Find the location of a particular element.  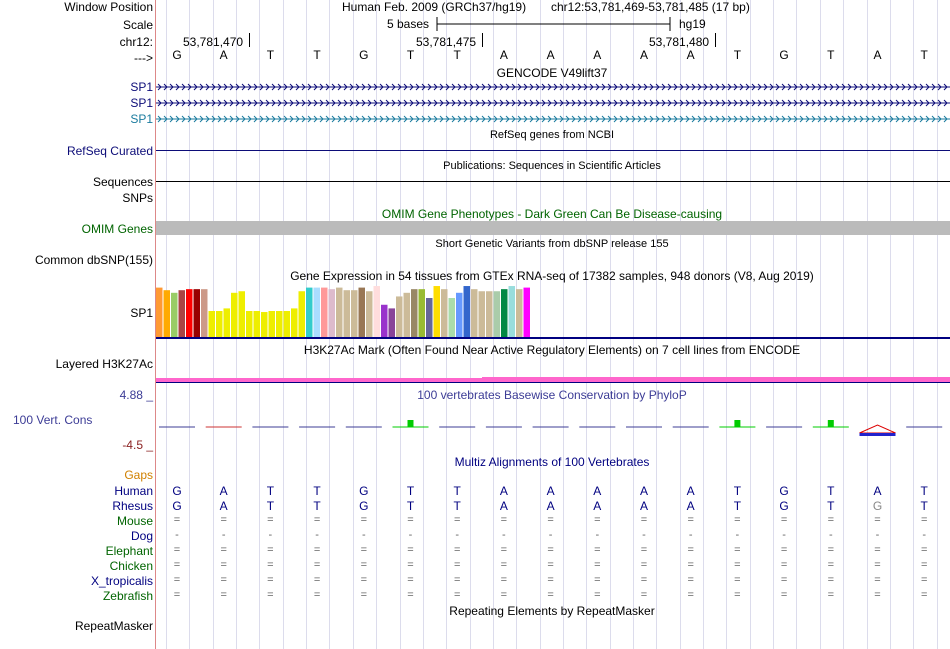

snps-label: SNPs is located at coordinates (137, 198).